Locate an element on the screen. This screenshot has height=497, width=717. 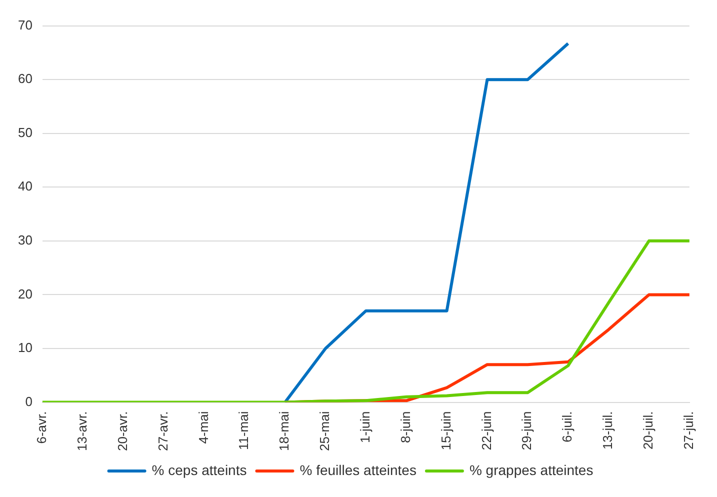
x-tick-label: 15-juin is located at coordinates (446, 430).